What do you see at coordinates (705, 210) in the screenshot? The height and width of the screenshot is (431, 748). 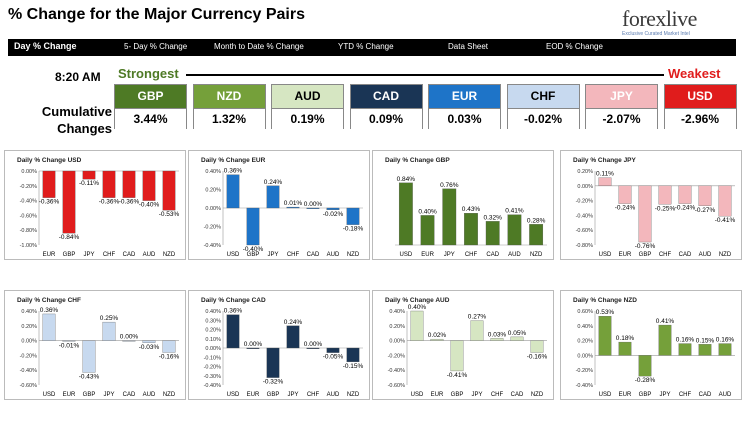 I see `data-label: -0.27%` at bounding box center [705, 210].